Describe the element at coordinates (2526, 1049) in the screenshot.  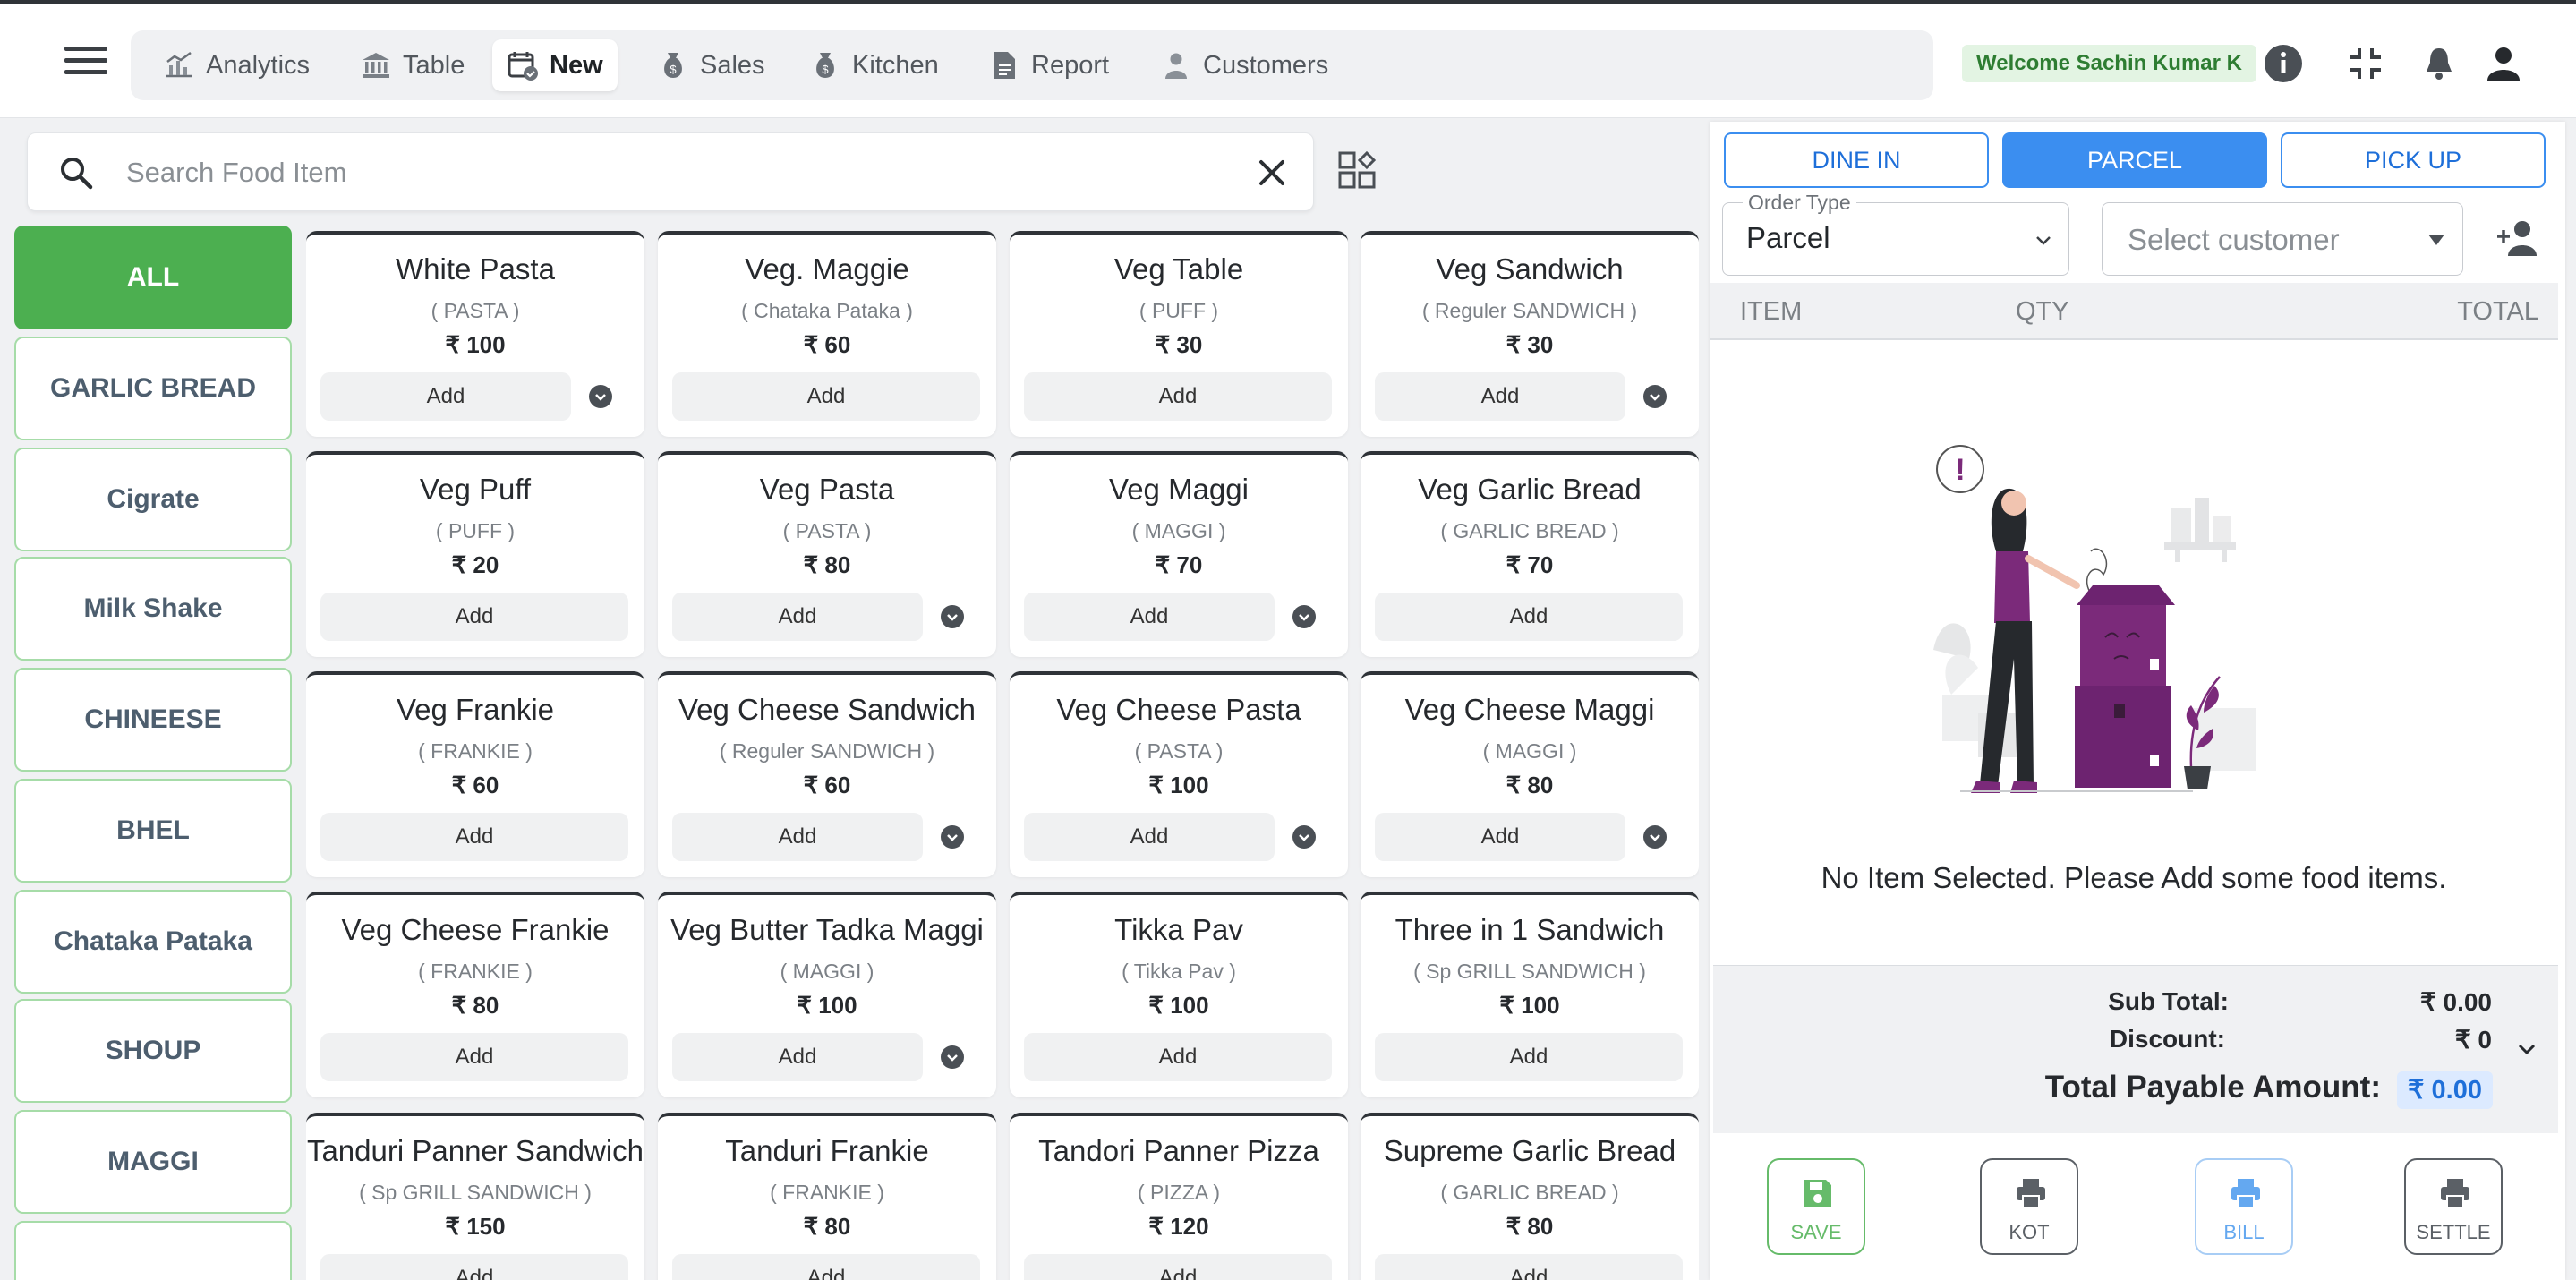
I see `chevron-down-icon` at that location.